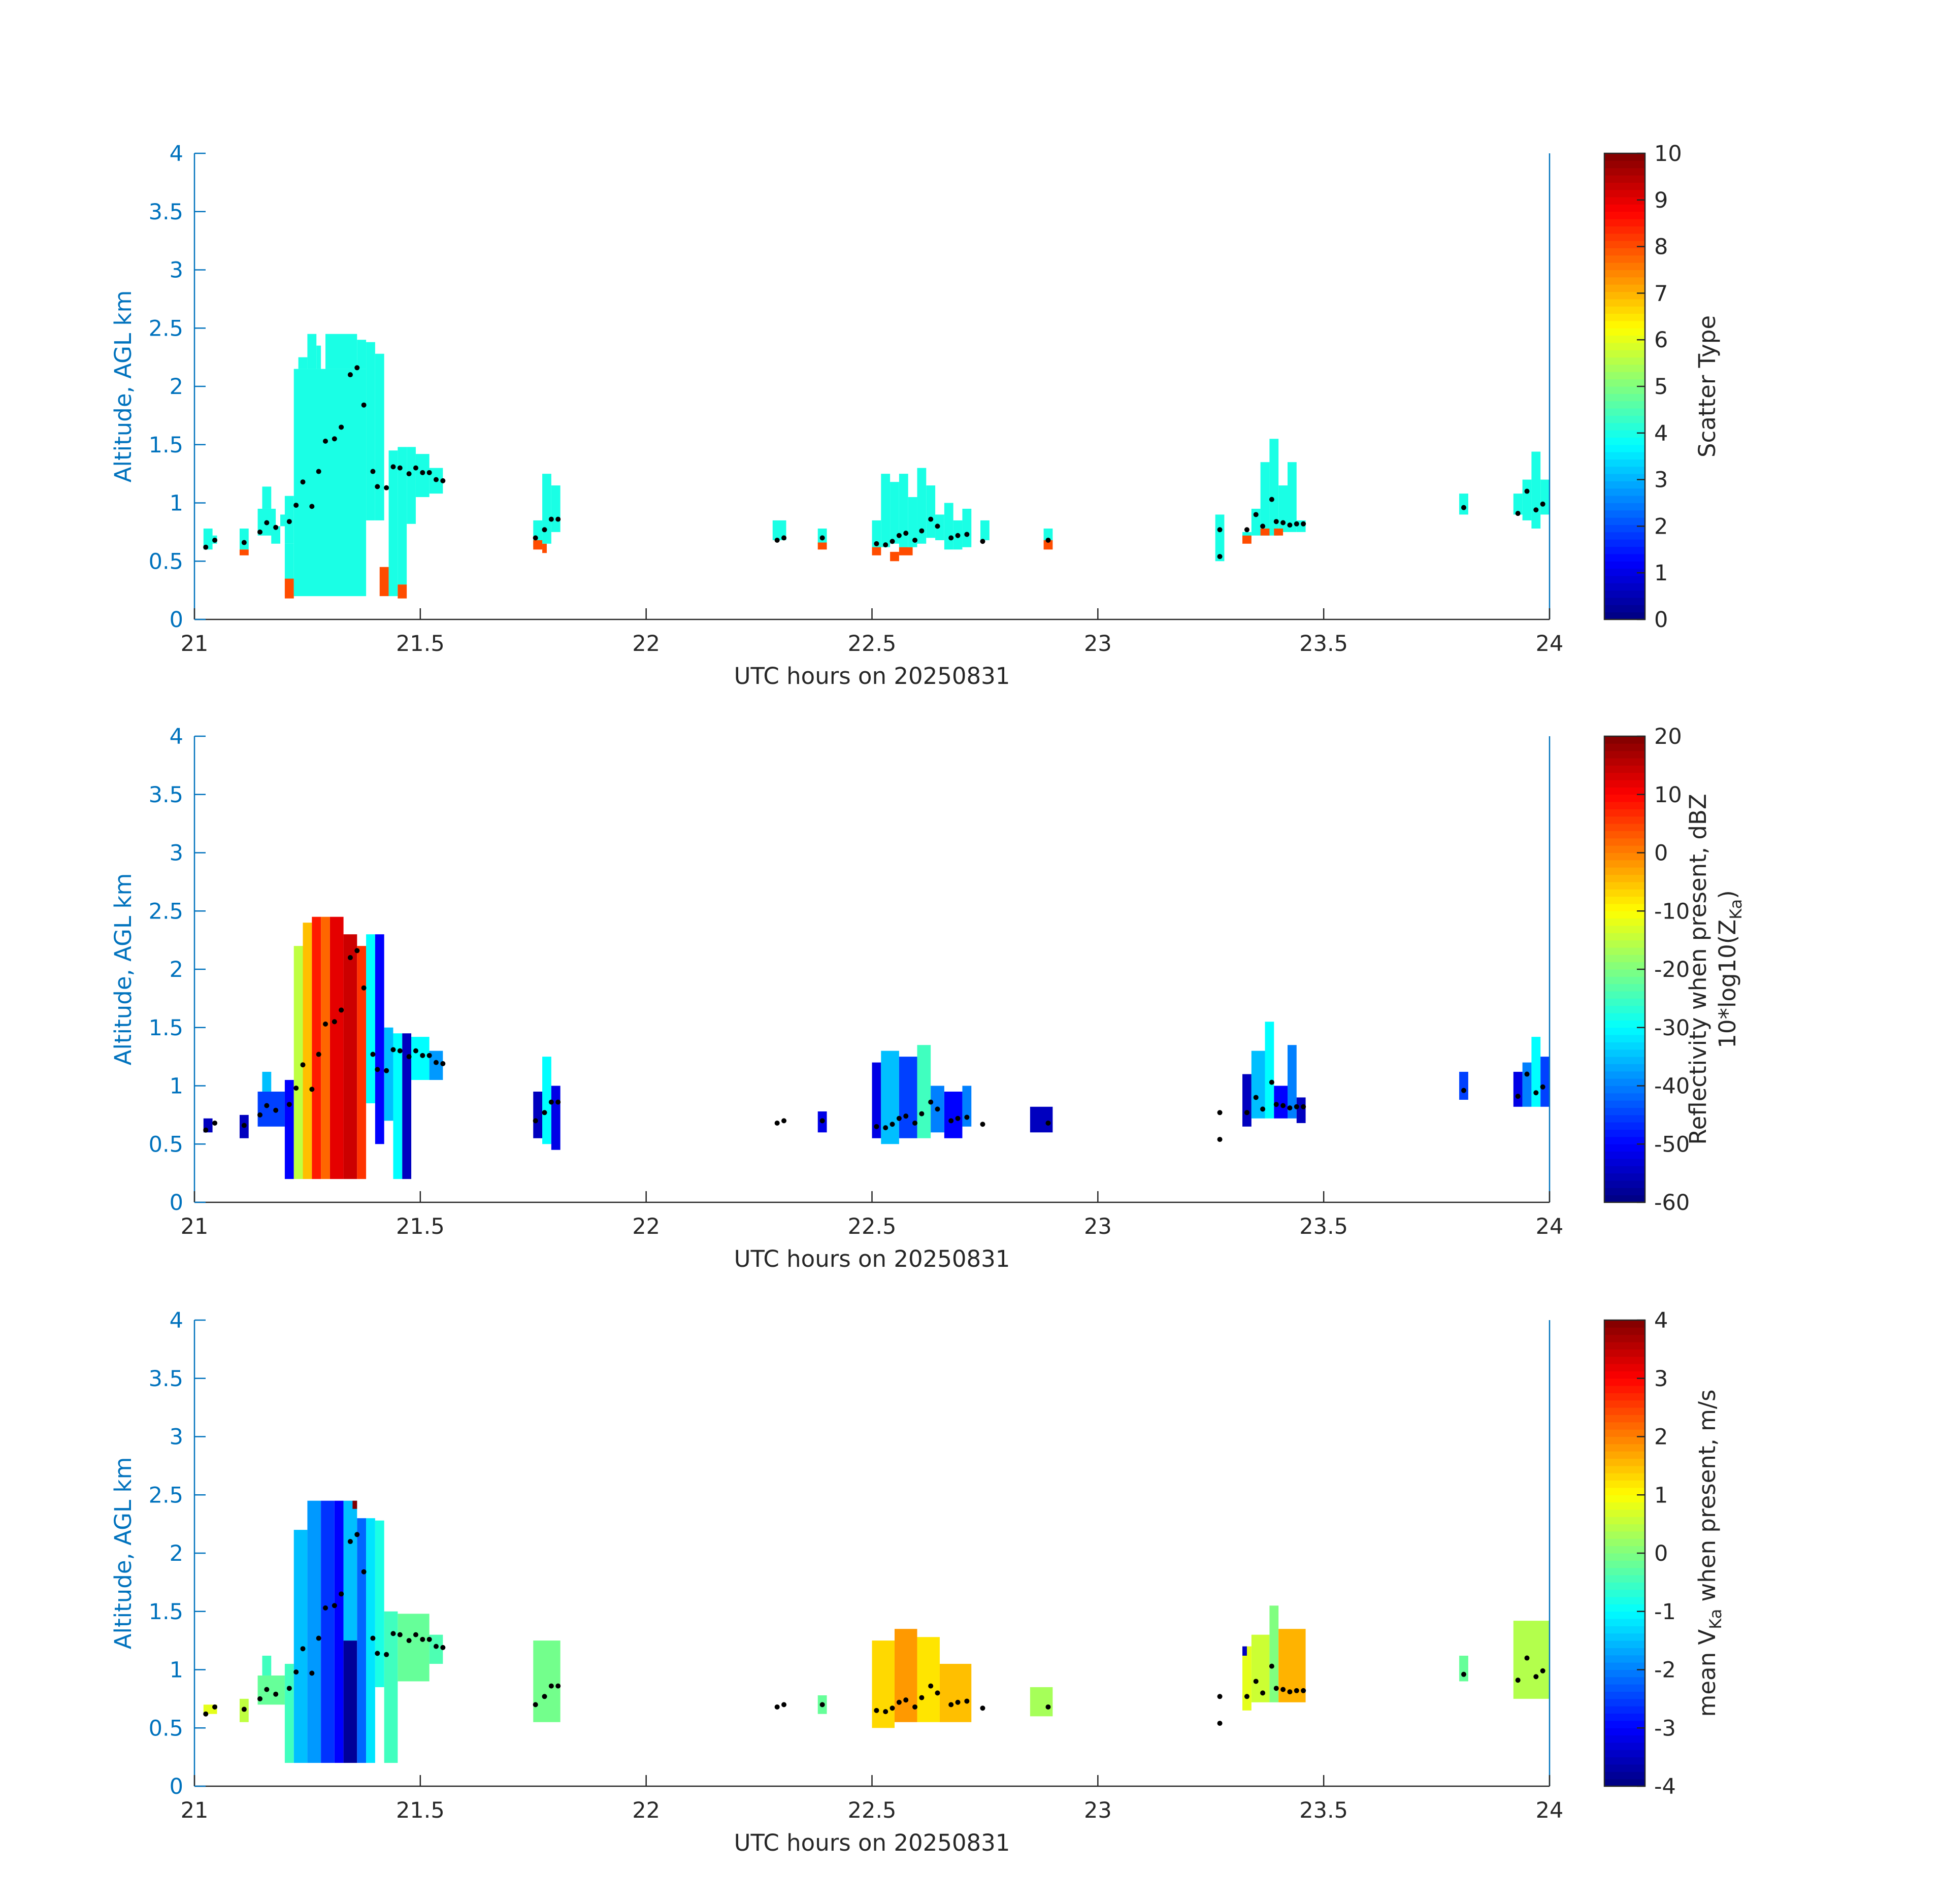 The width and height of the screenshot is (1942, 1904). I want to click on colorbar-tick-label: -2, so click(1665, 1671).